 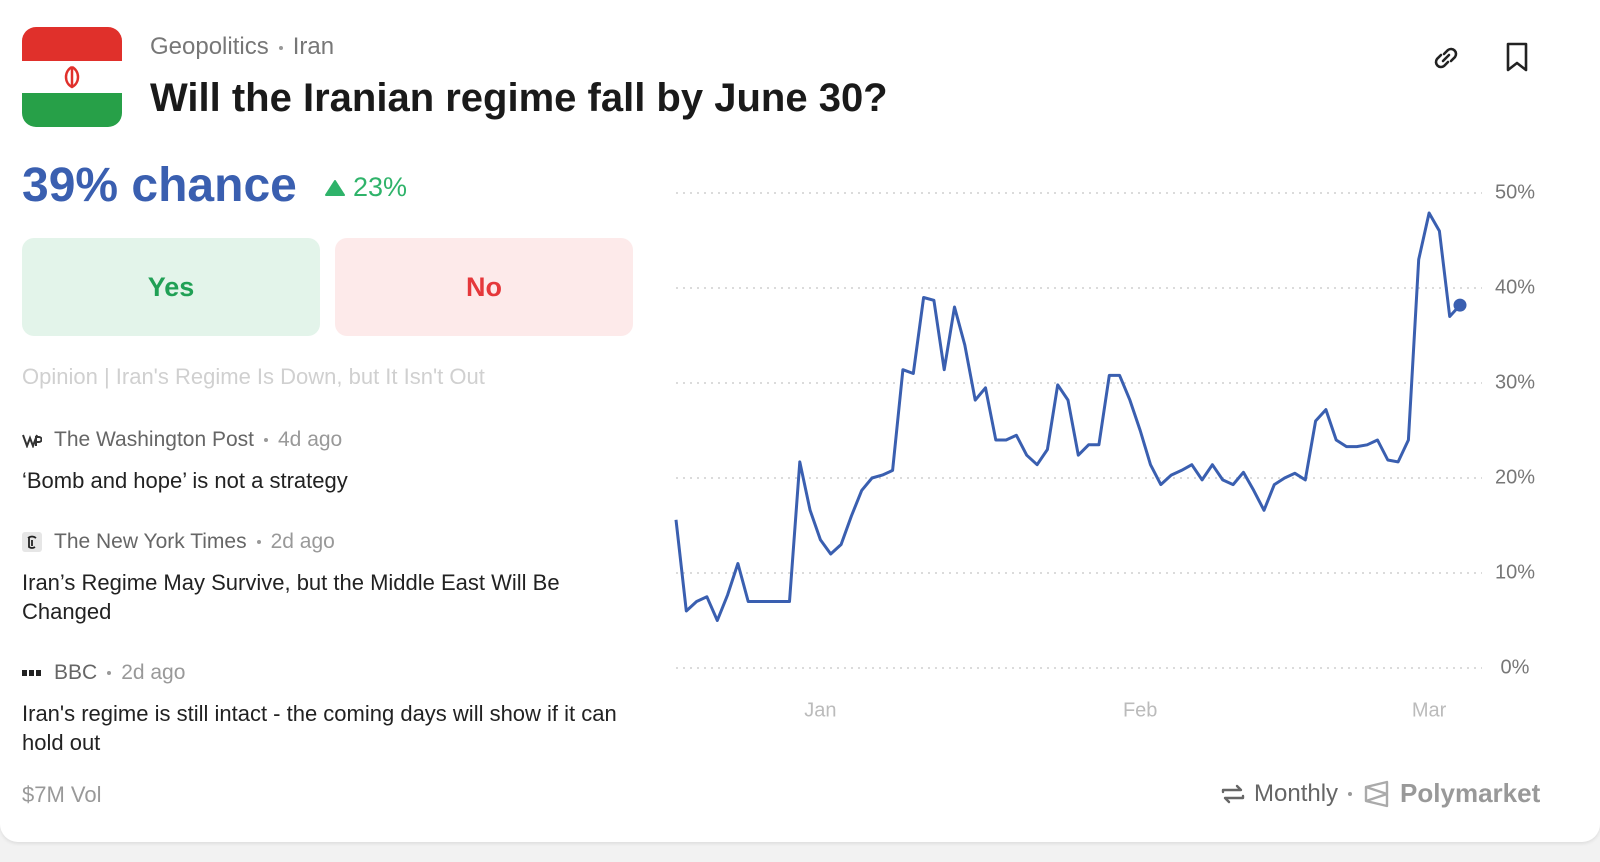 I want to click on news-headline: ‘Bomb and hope’ is not a strategy, so click(x=185, y=480).